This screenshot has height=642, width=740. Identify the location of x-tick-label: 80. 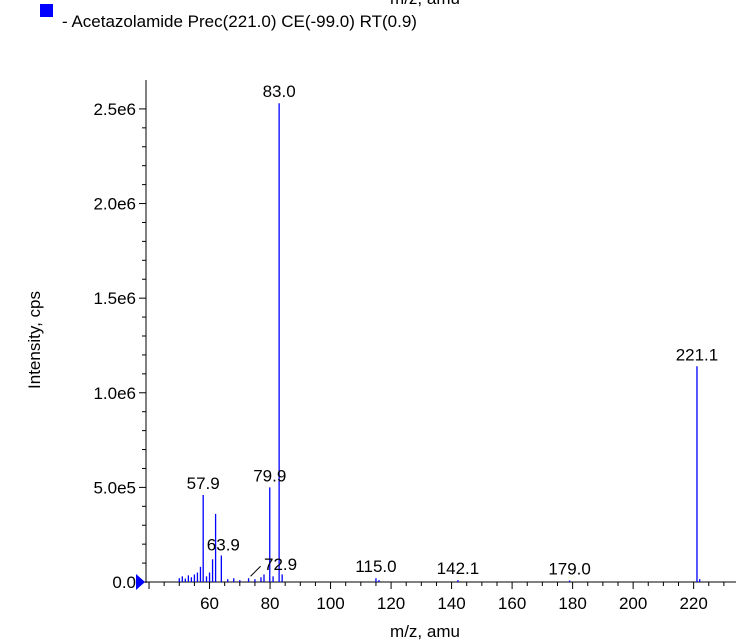
(270, 603).